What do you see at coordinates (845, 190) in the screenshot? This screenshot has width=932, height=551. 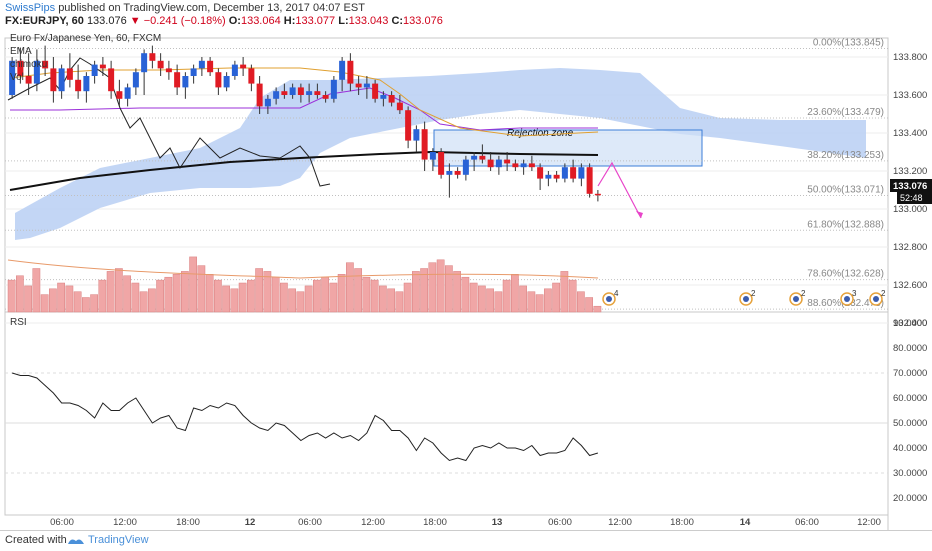 I see `fib-label: 50.00%(133.071)` at bounding box center [845, 190].